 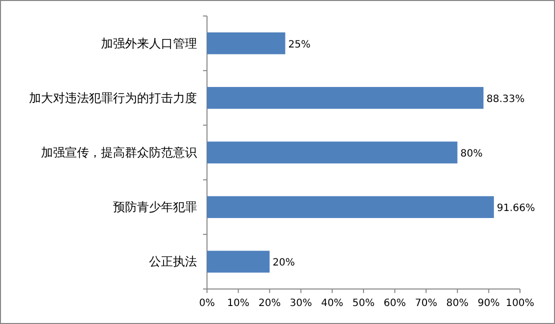 What do you see at coordinates (516, 208) in the screenshot?
I see `data-label: 91.66%` at bounding box center [516, 208].